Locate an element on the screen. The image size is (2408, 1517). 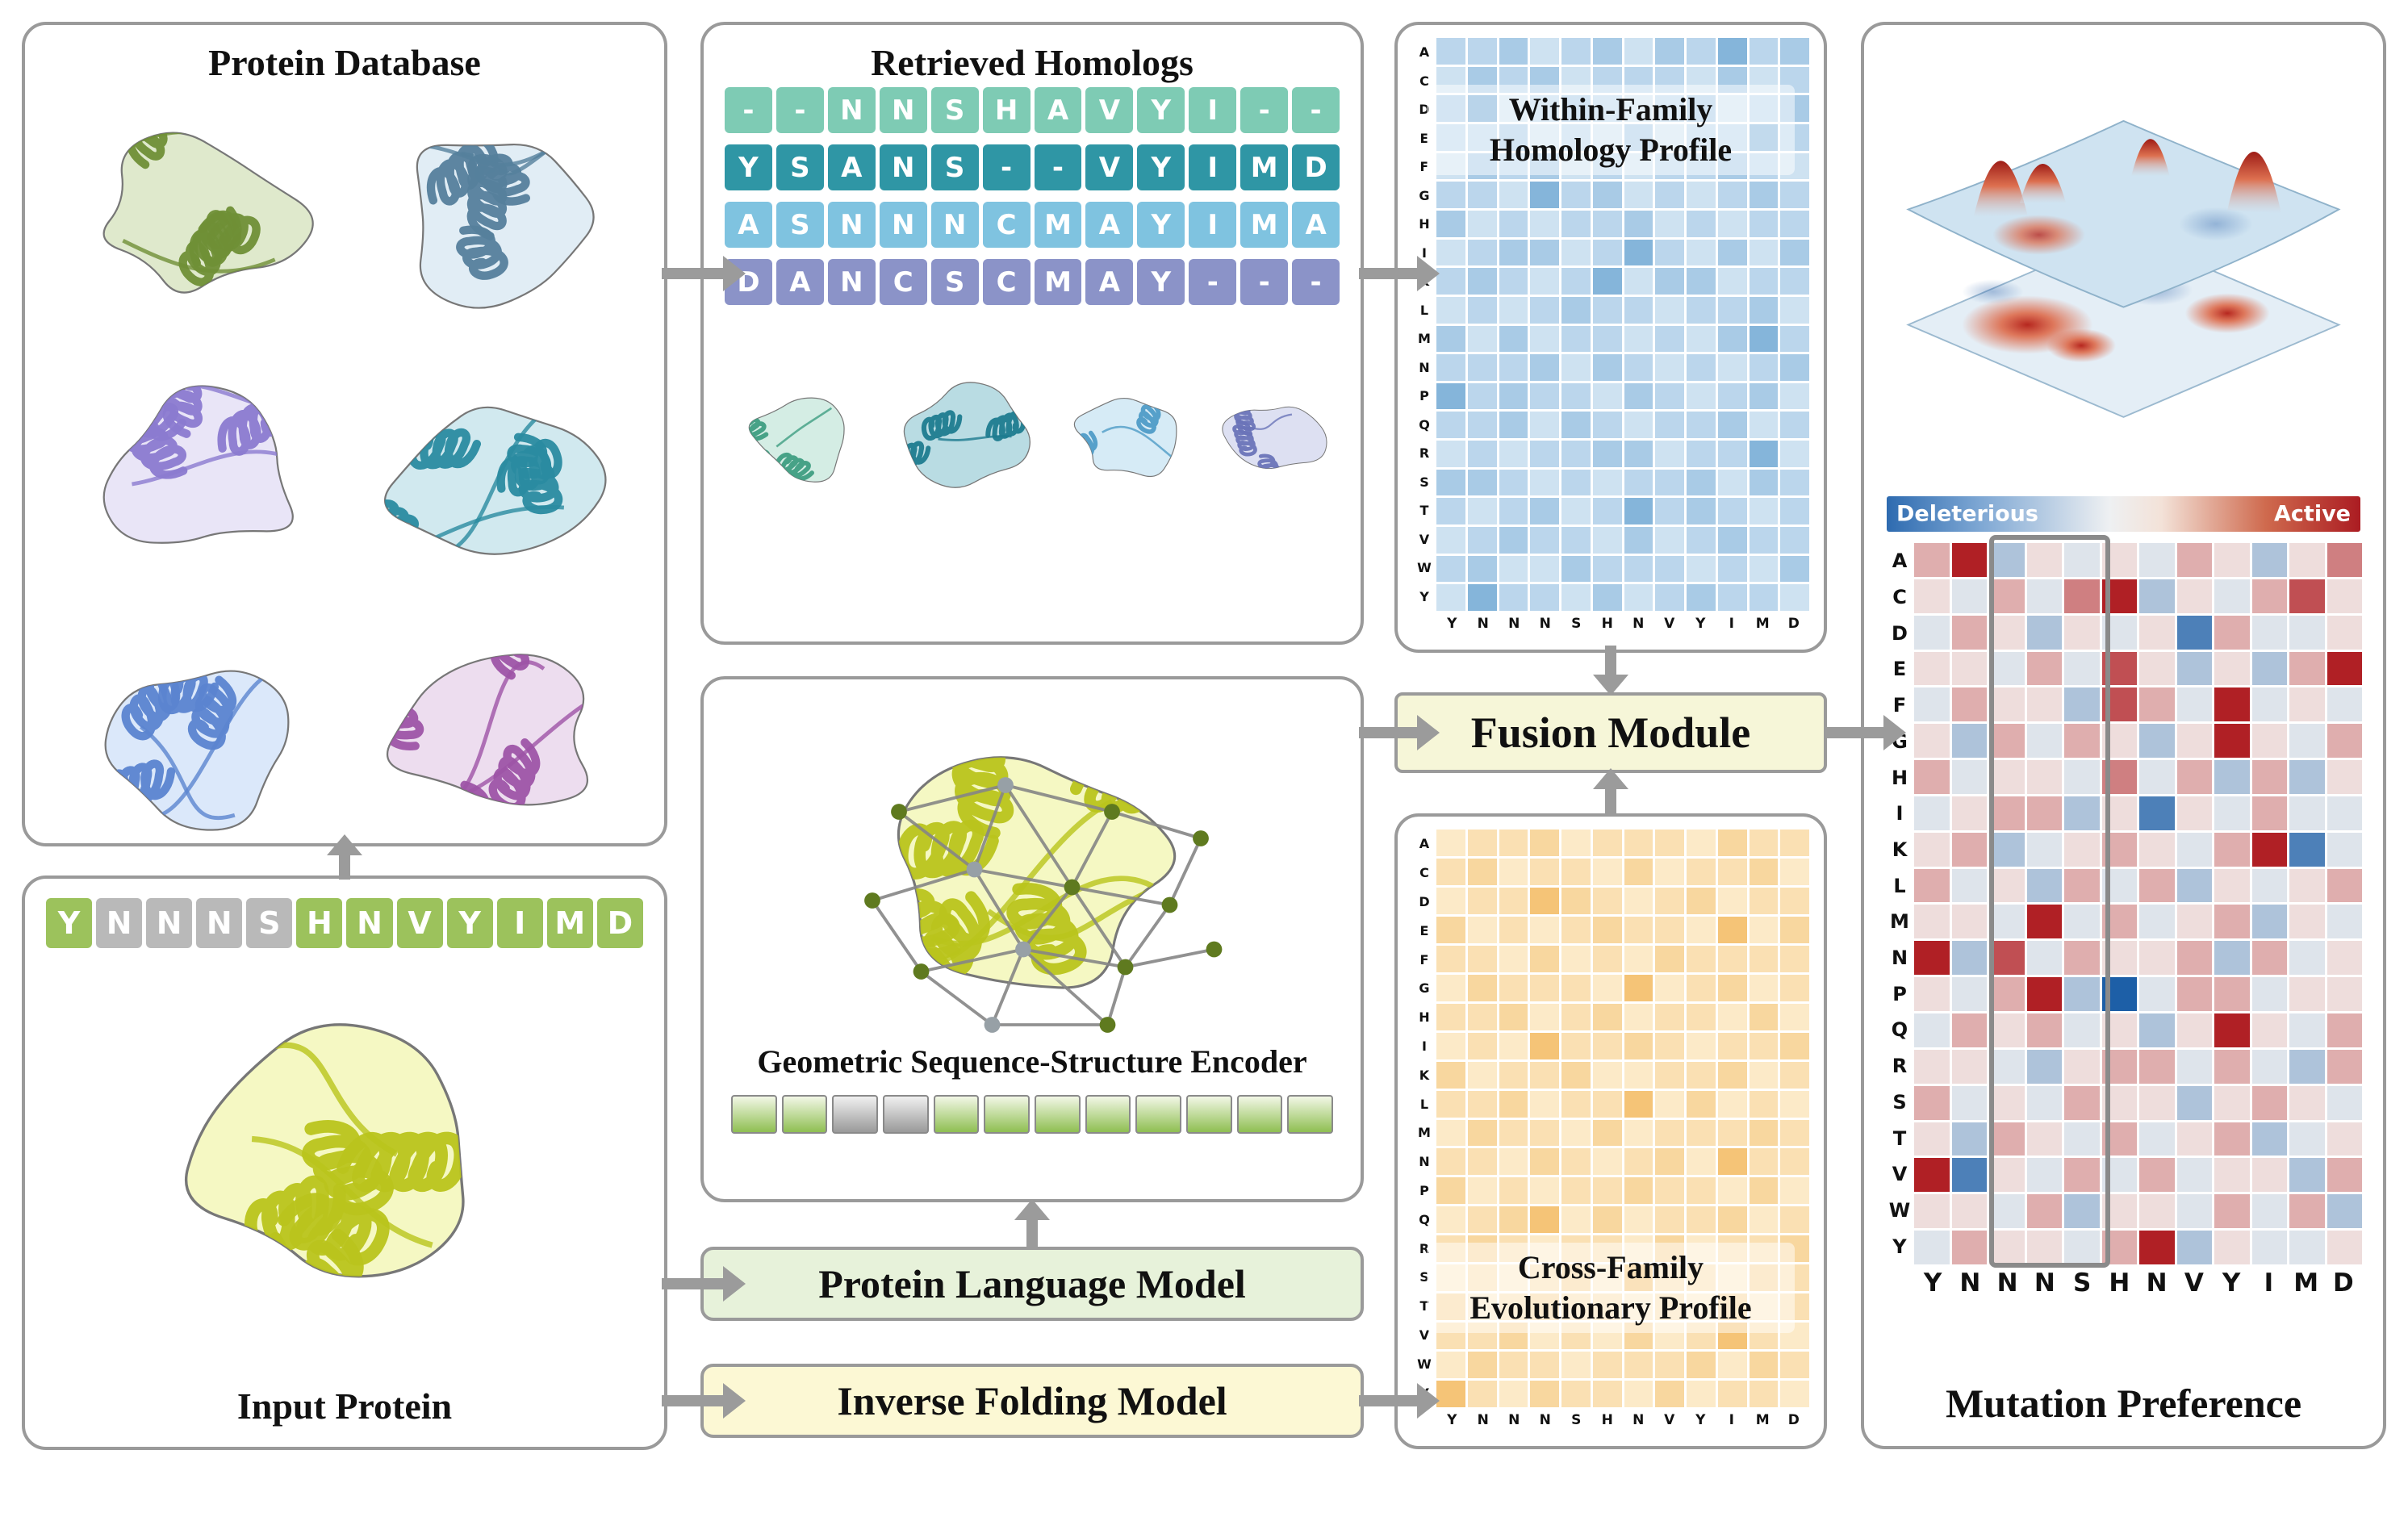
homolog-cell: N is located at coordinates (903, 167).